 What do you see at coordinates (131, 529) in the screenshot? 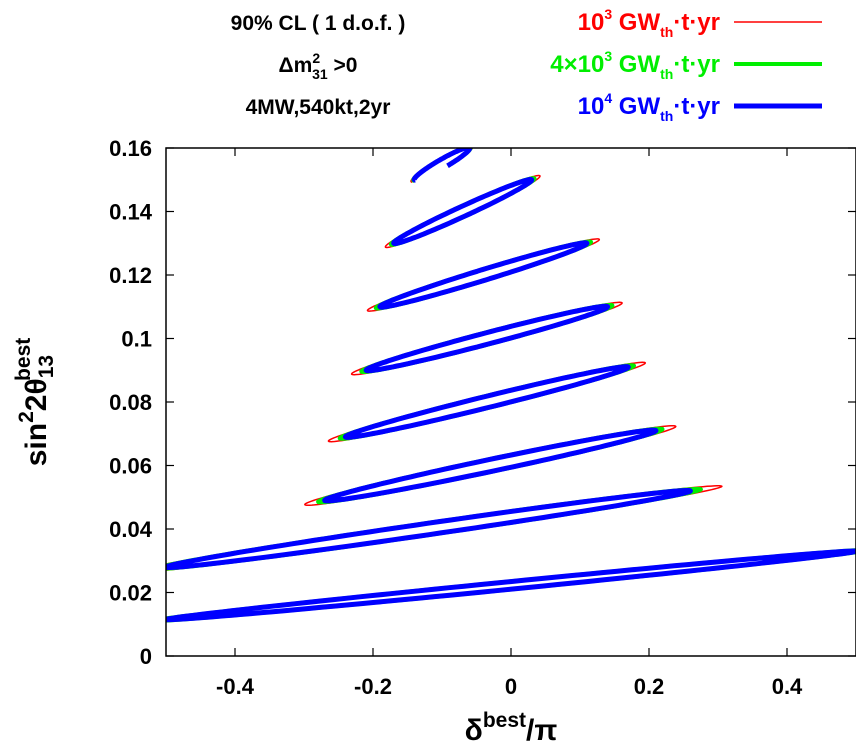
I see `y-tick-label-2: 0.04` at bounding box center [131, 529].